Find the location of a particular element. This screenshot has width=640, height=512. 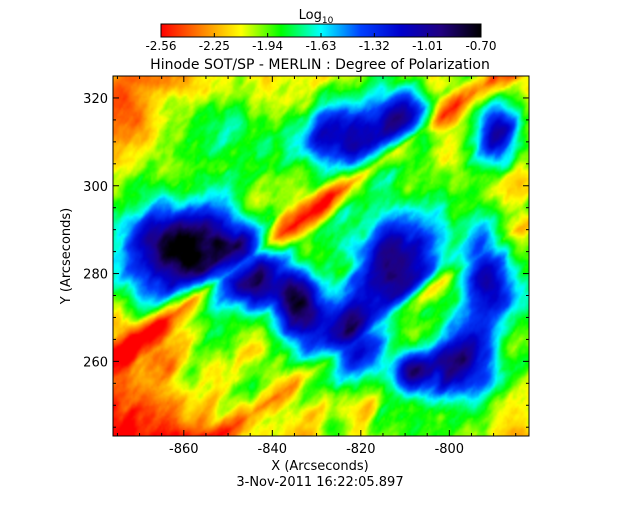

colorbar-tick-label: -1.01 is located at coordinates (427, 46).